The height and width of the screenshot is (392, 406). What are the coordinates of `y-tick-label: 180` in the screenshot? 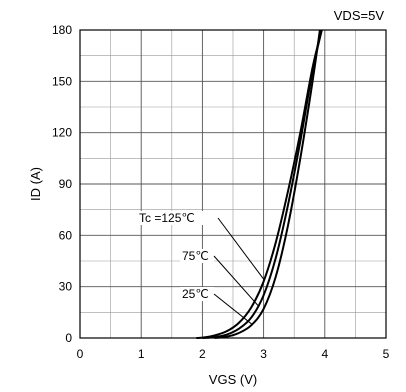 It's located at (62, 30).